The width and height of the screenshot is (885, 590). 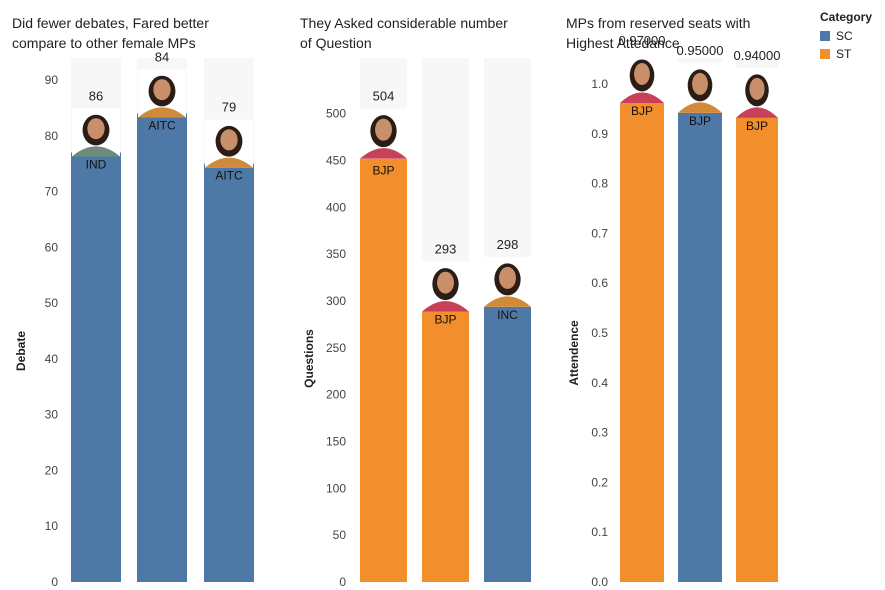 What do you see at coordinates (336, 207) in the screenshot?
I see `y-tick-label: 400` at bounding box center [336, 207].